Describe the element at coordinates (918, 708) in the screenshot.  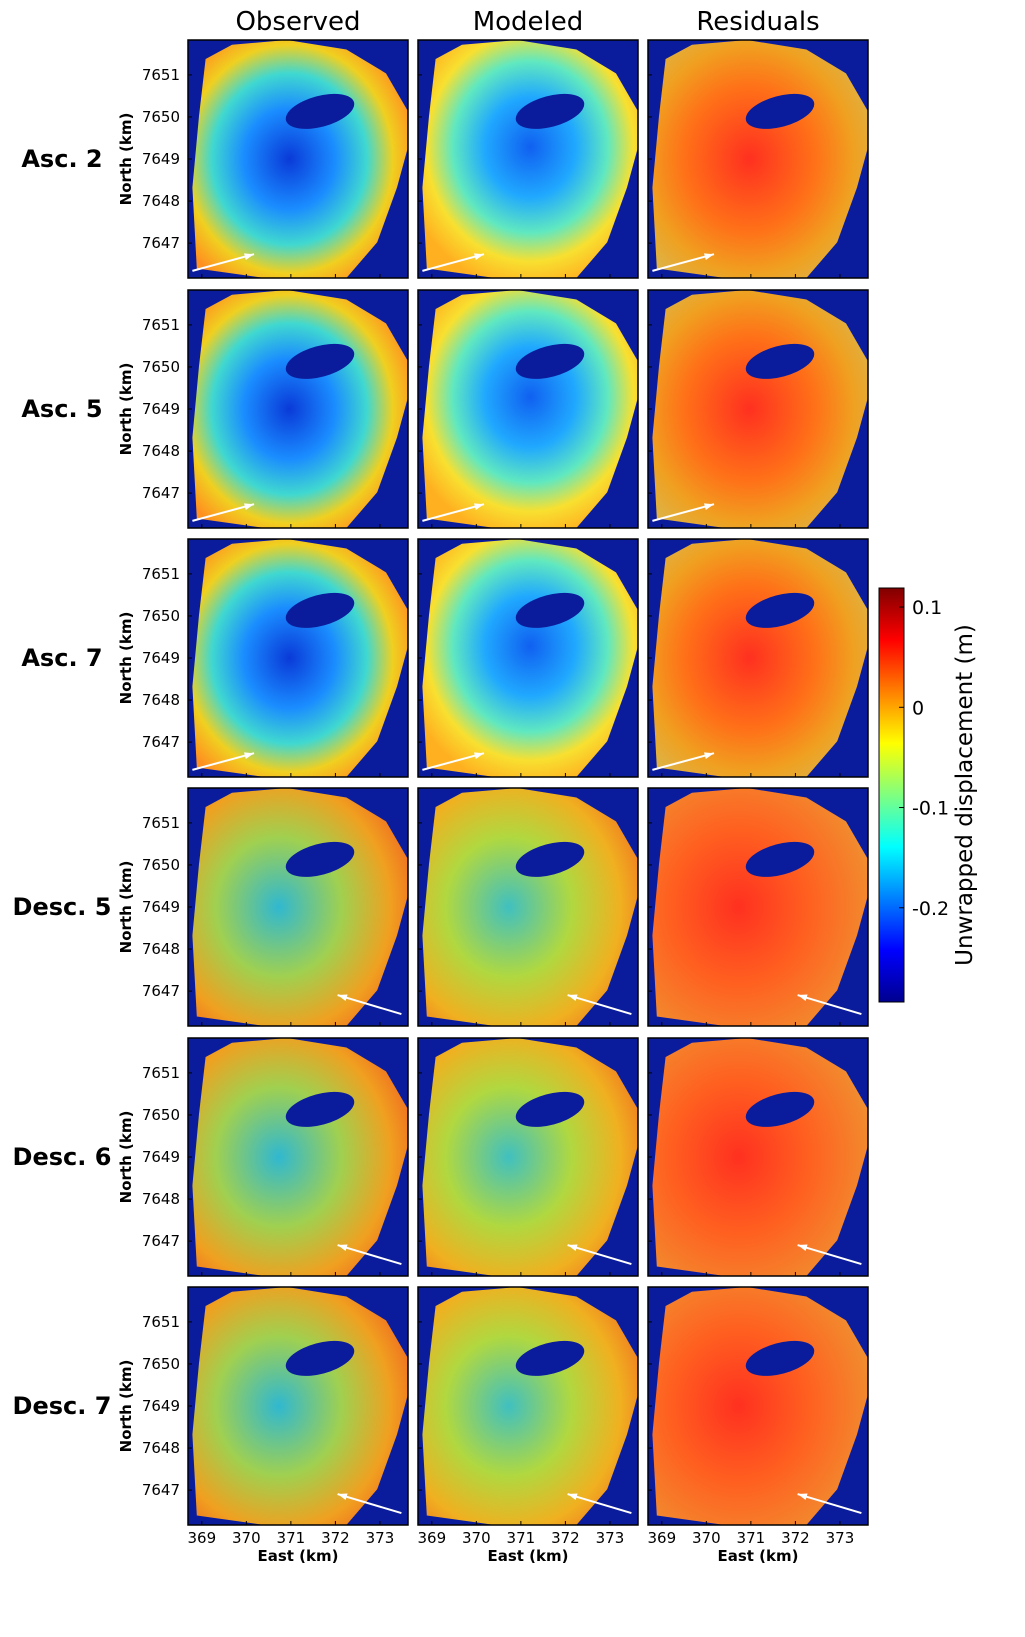
I see `colorbar-tick-label: 0` at that location.